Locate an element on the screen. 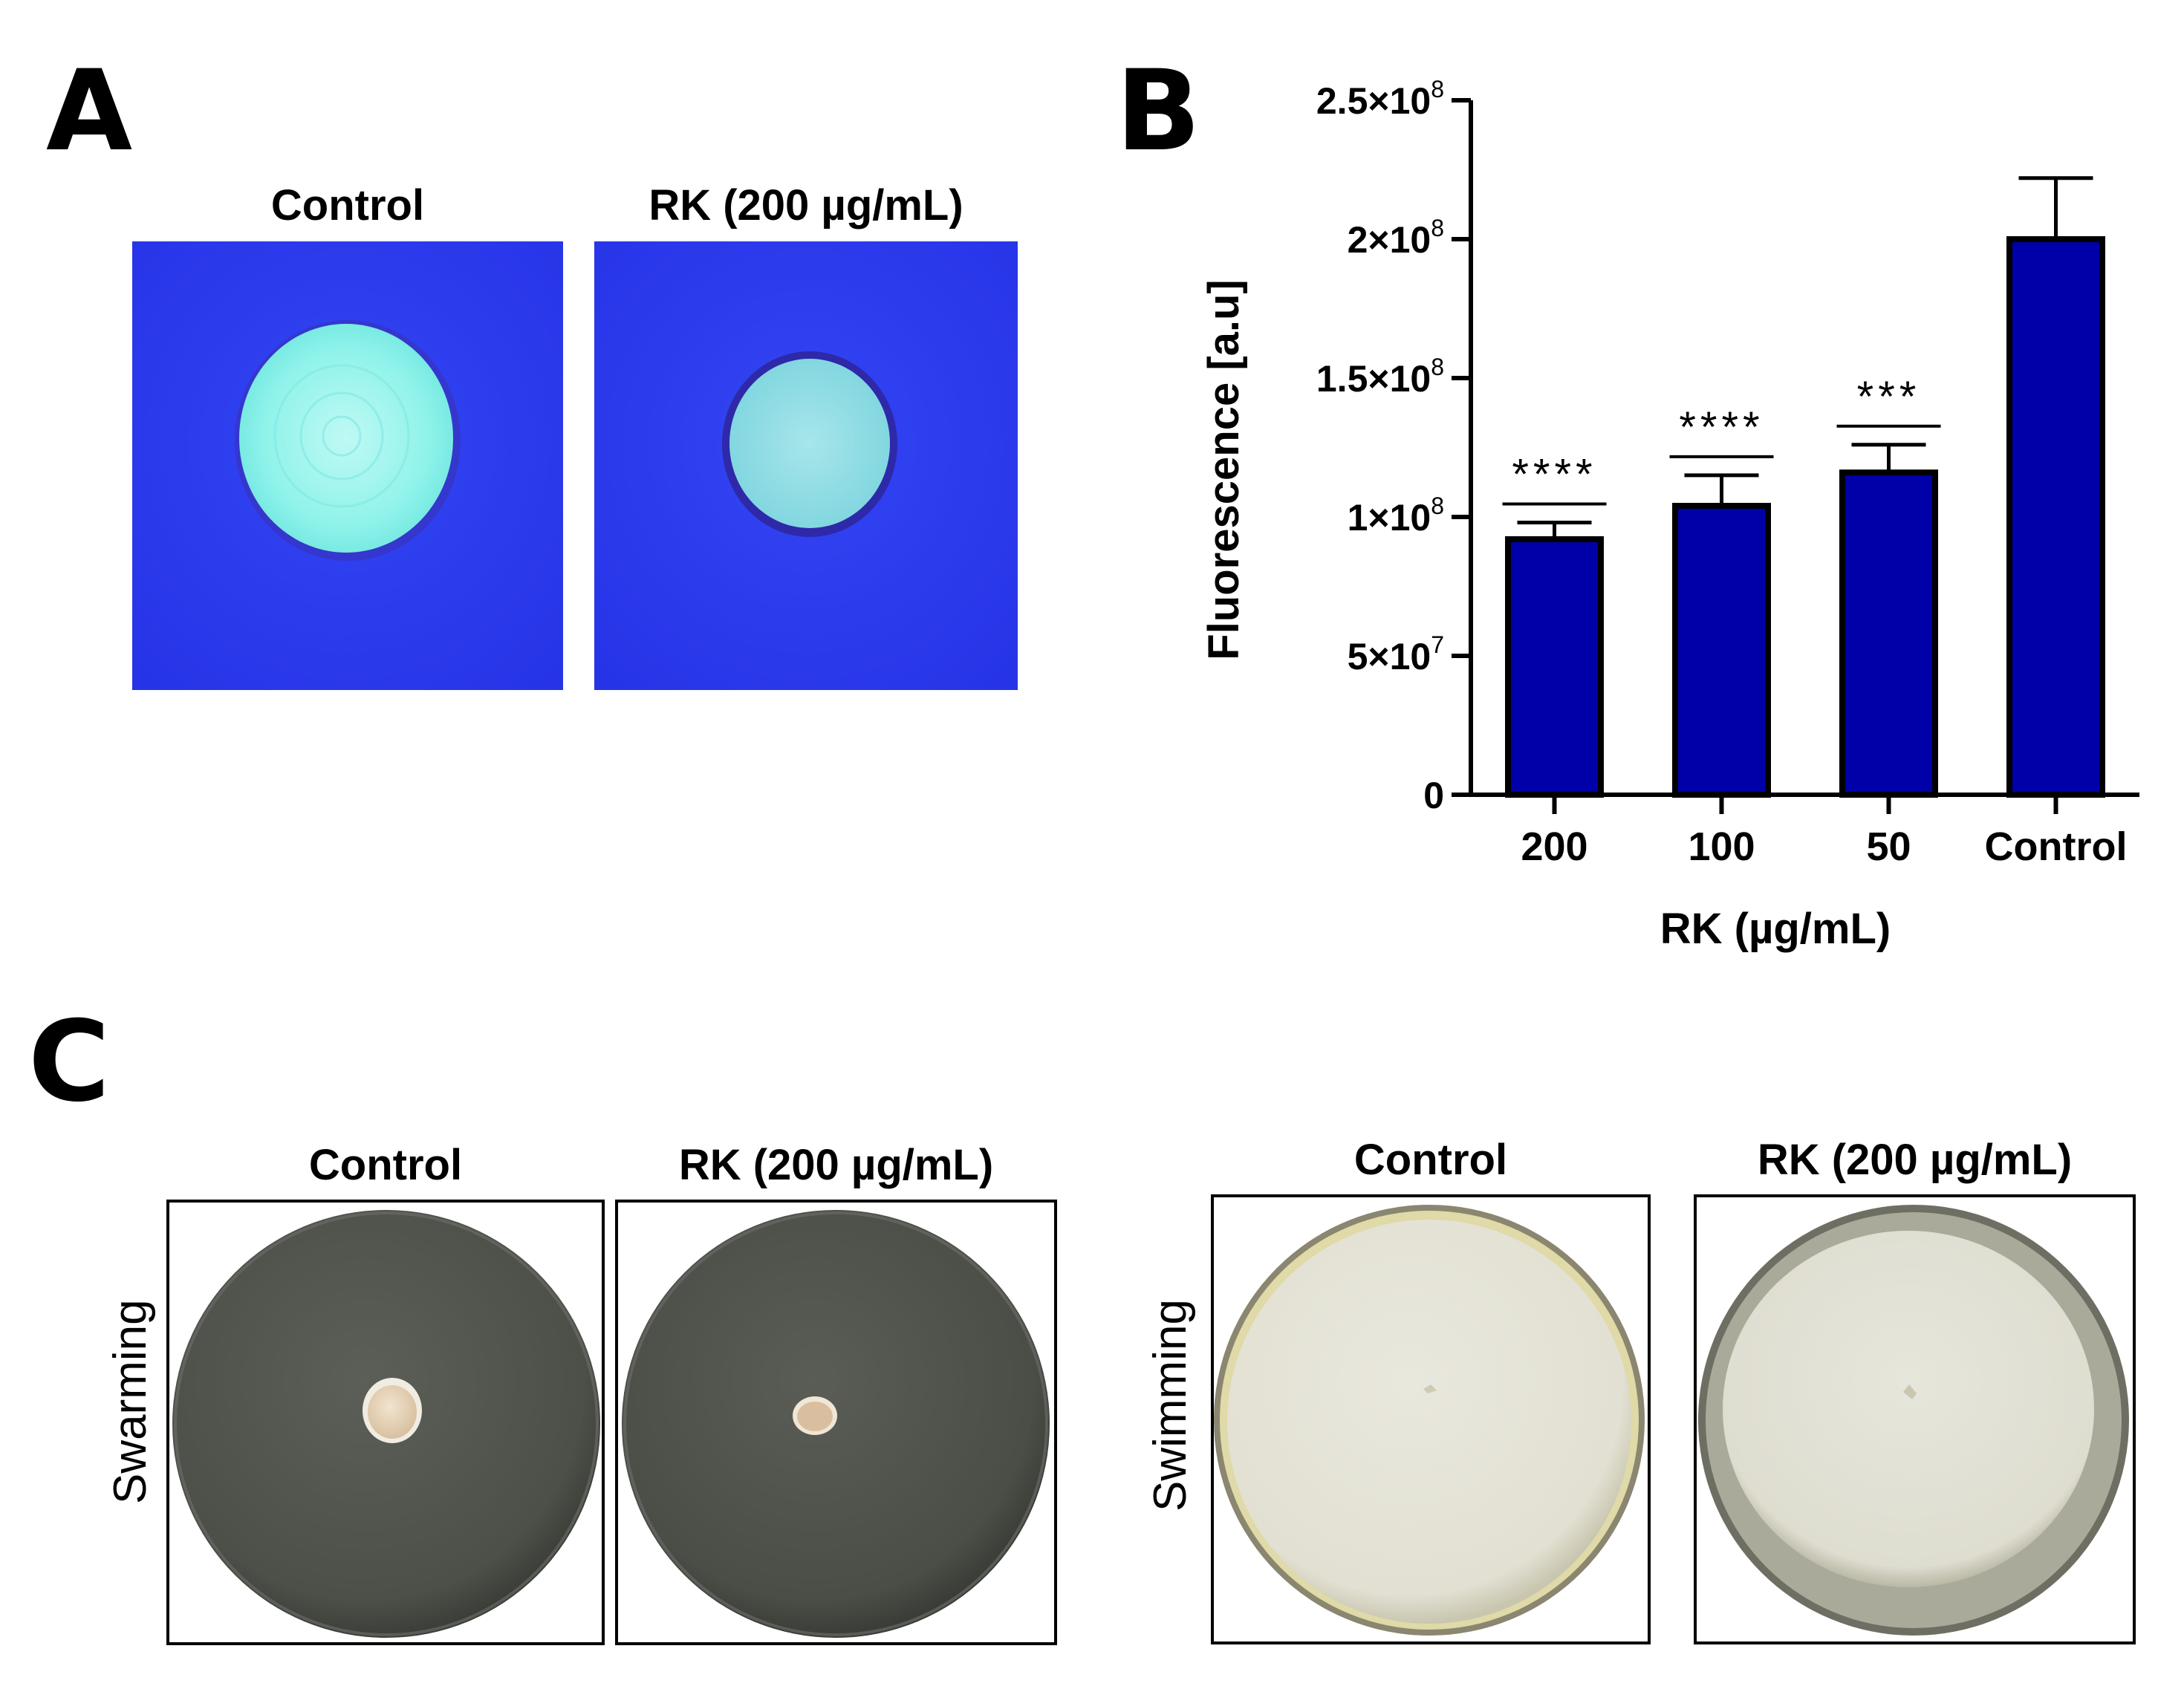 The height and width of the screenshot is (1692, 2184). y-tick-label: 5×10⁷ is located at coordinates (1396, 654).